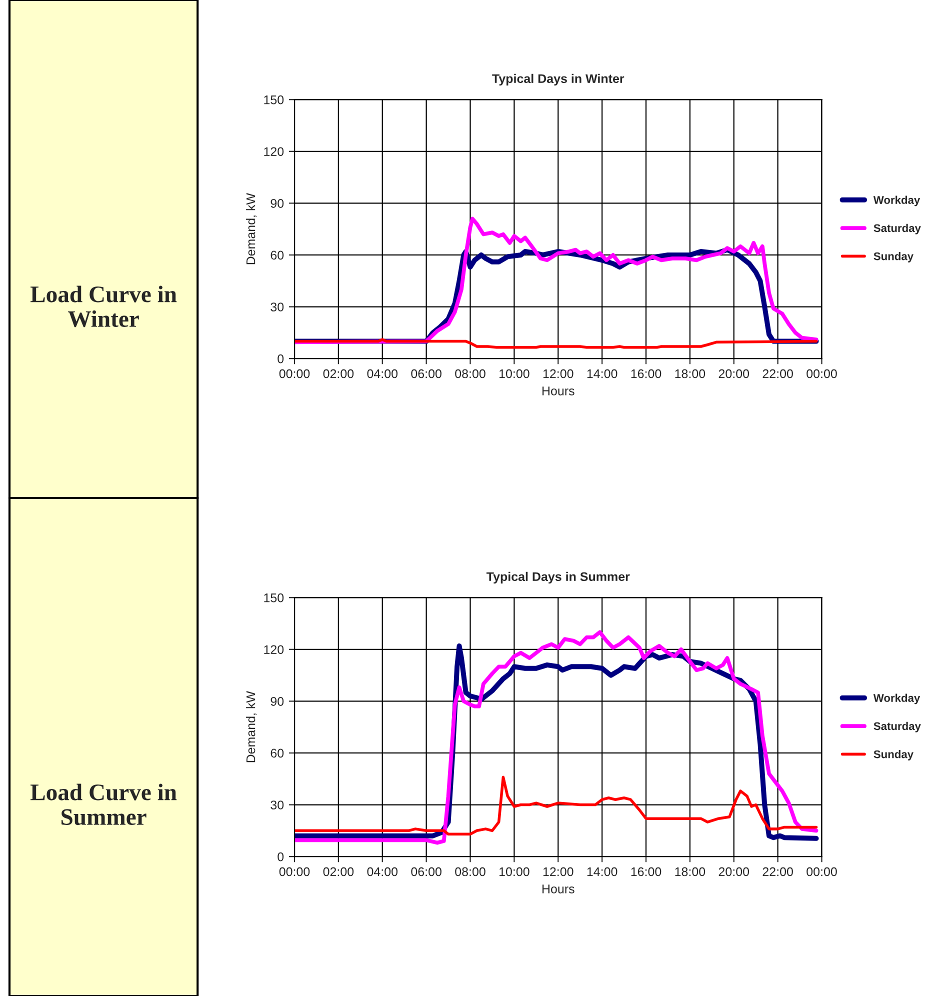 This screenshot has width=950, height=996. Describe the element at coordinates (103, 307) in the screenshot. I see `text: Load Curve in Winter` at that location.